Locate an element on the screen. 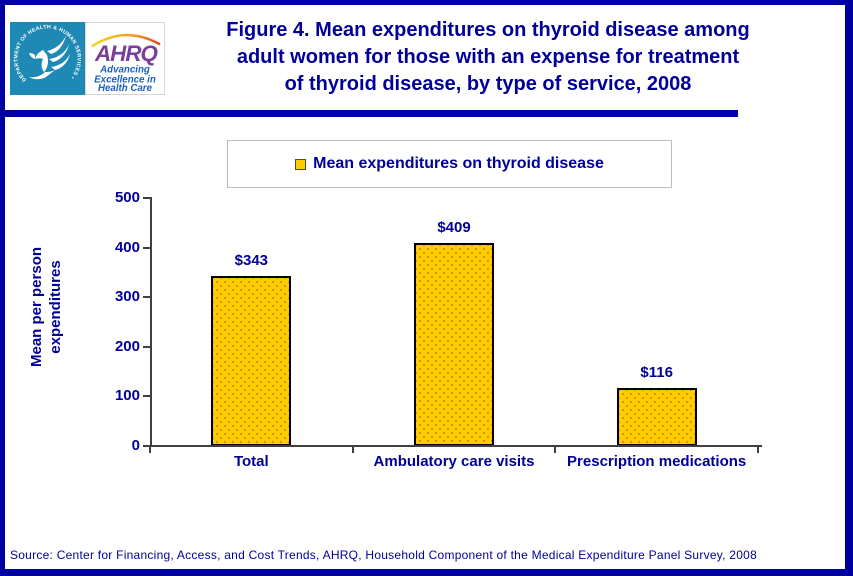 The image size is (853, 576). ahrq-tagline-line2: Excellence in is located at coordinates (125, 79).